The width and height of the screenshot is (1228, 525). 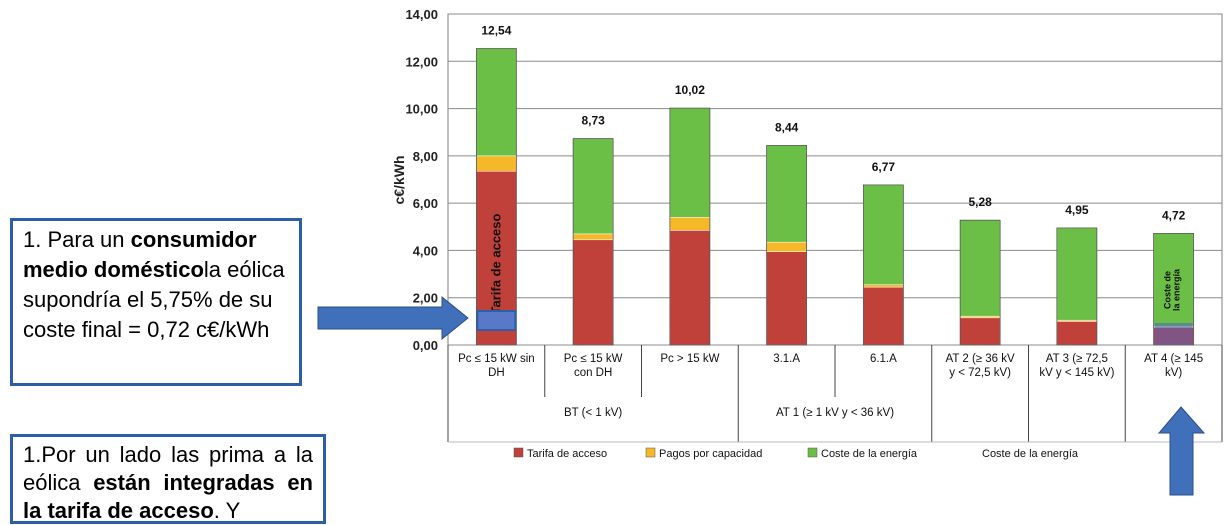 What do you see at coordinates (1030, 454) in the screenshot?
I see `legend-extra-label: Coste de la energía` at bounding box center [1030, 454].